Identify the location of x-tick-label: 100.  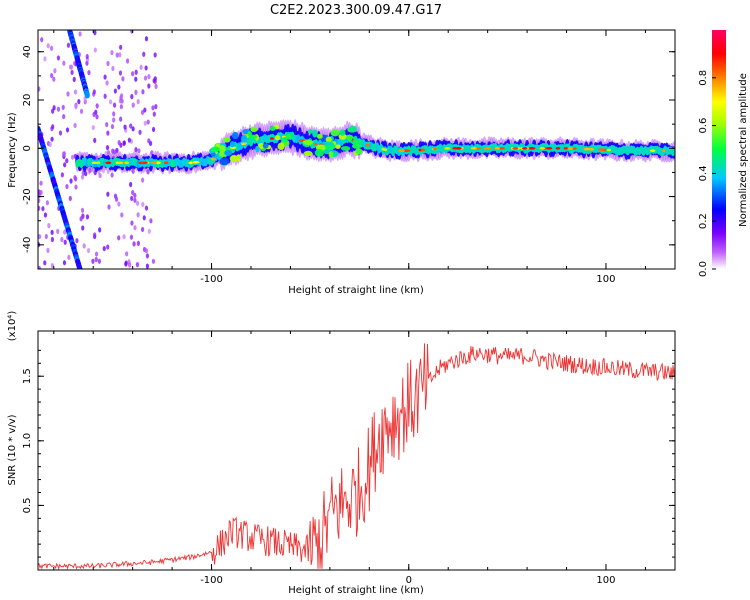
(605, 279).